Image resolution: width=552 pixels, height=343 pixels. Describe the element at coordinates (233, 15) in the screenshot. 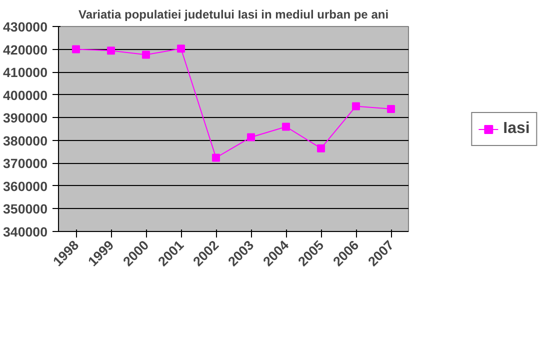

I see `chart-title: Variatia populatiei judetului Iasi in mediul urban pe ani` at that location.